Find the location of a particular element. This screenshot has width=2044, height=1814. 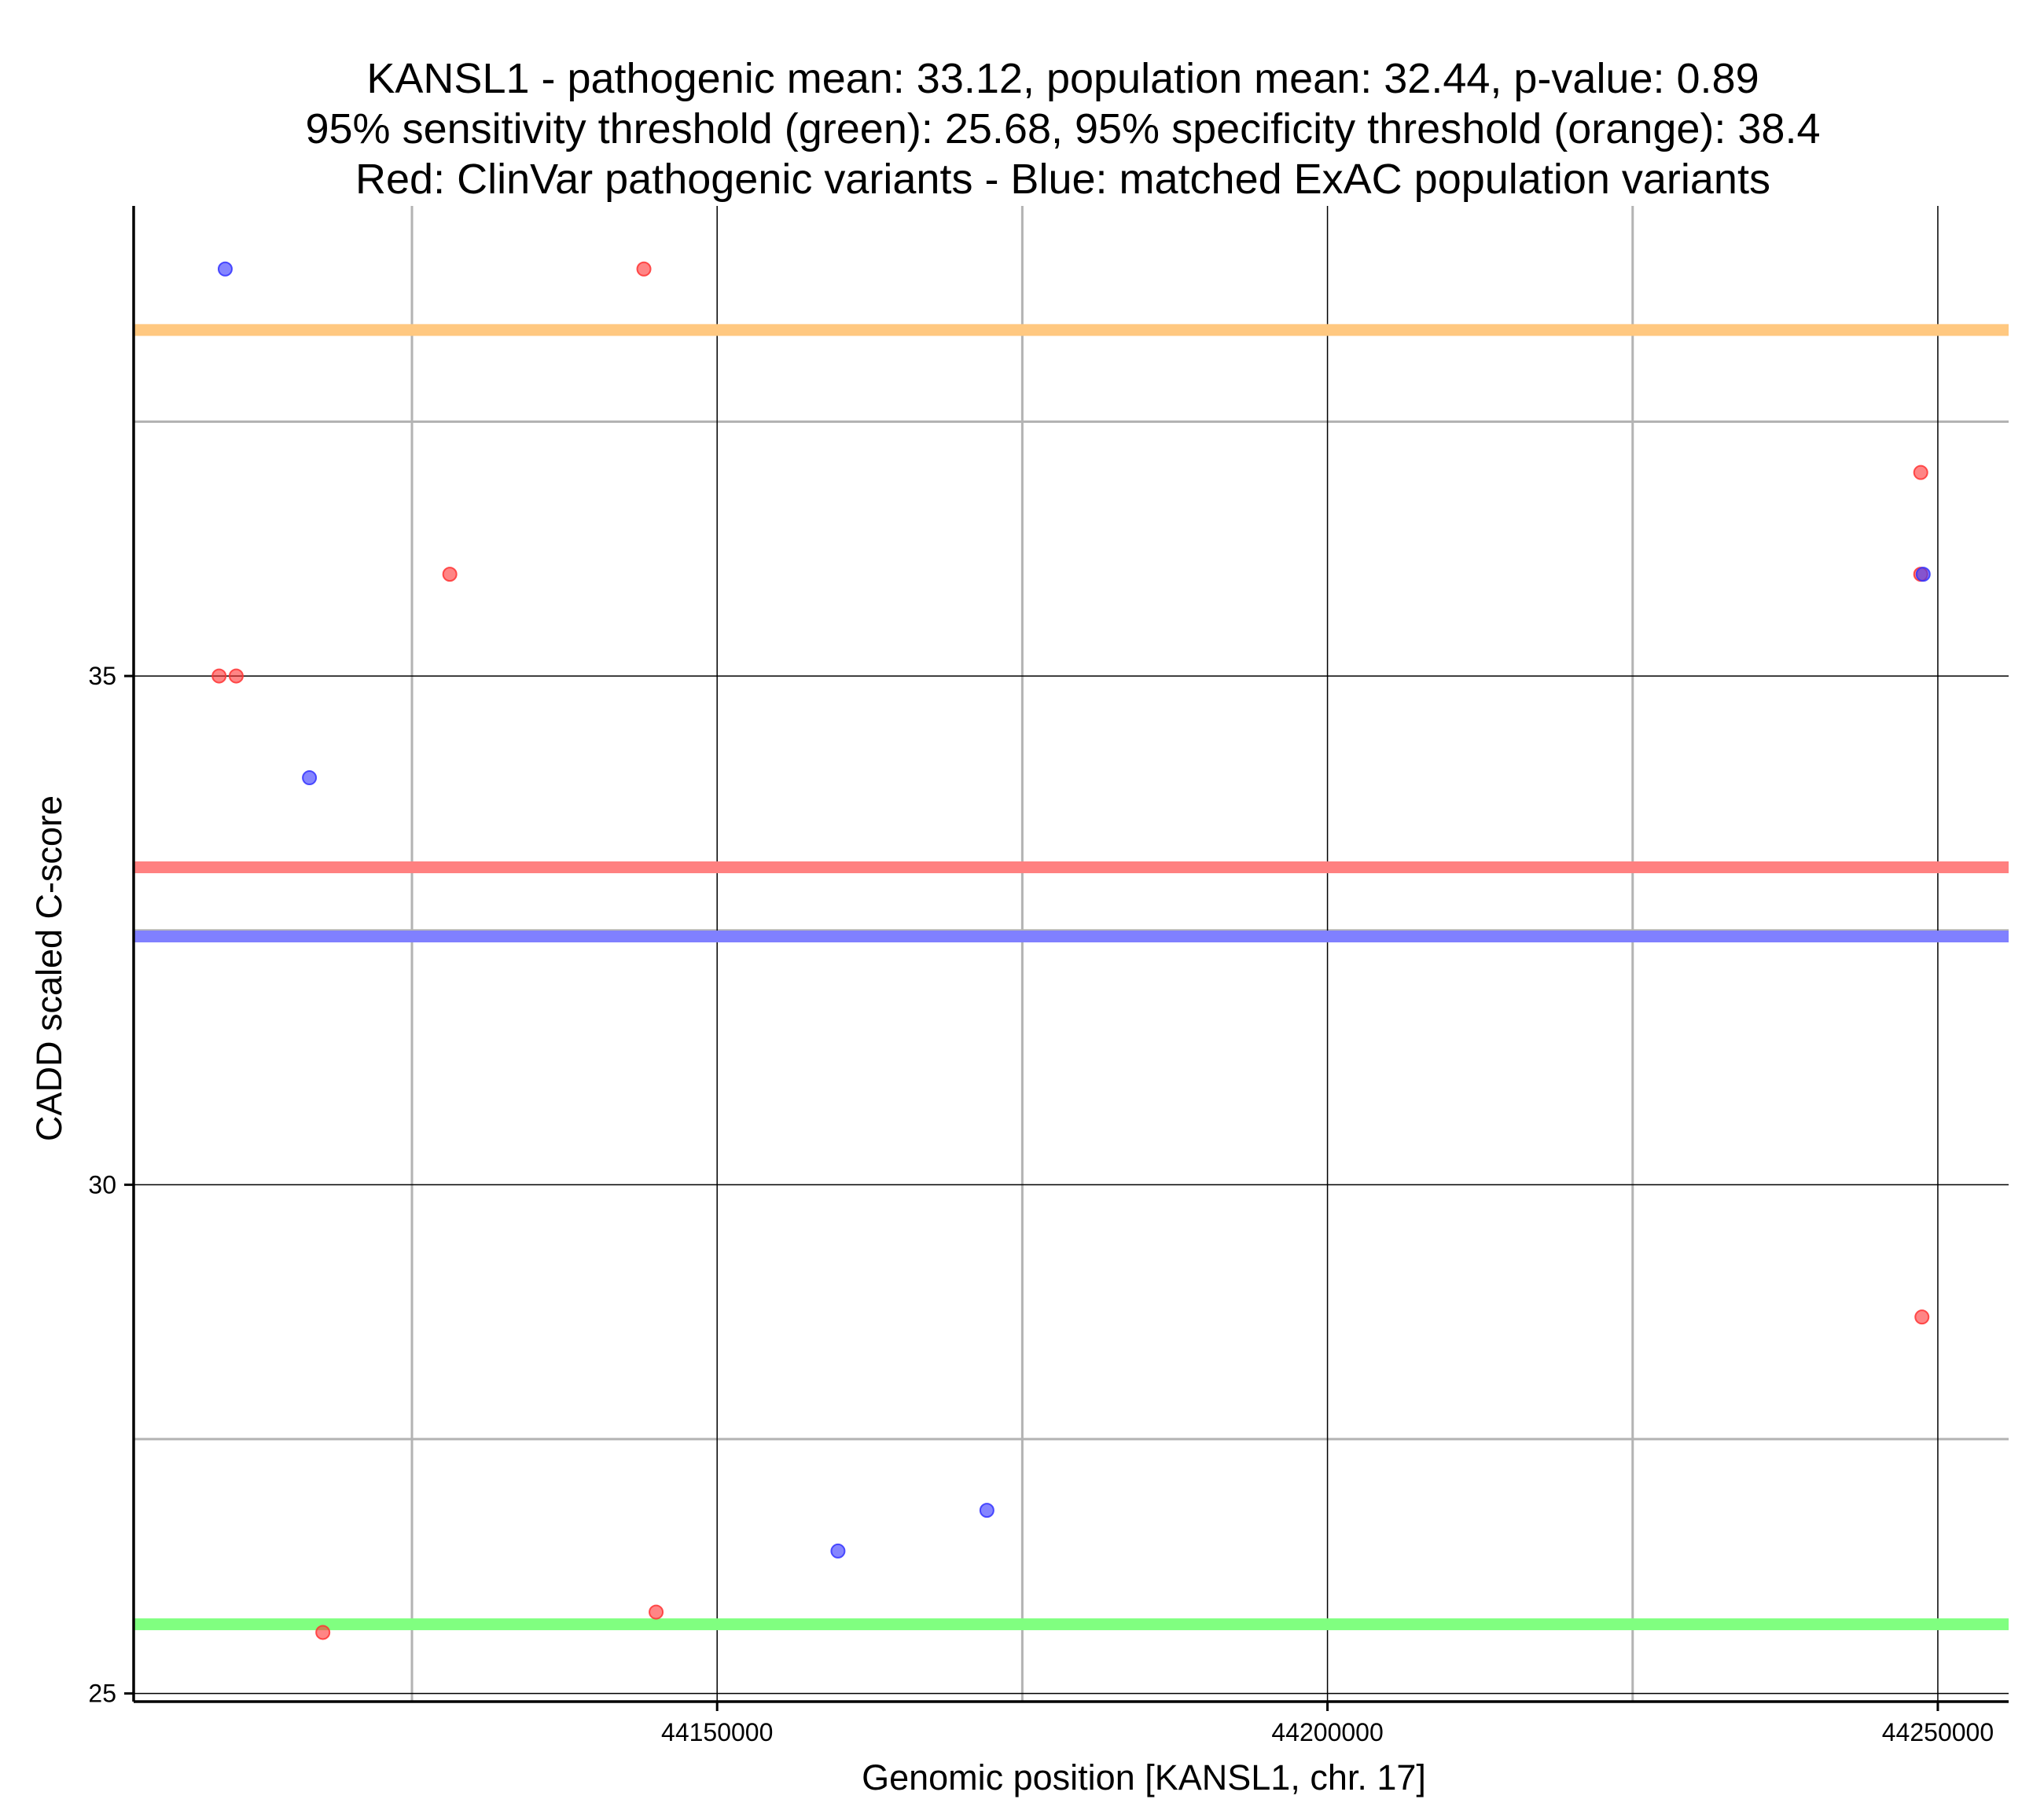

x-tick-label: 44200000 is located at coordinates (1327, 1732).